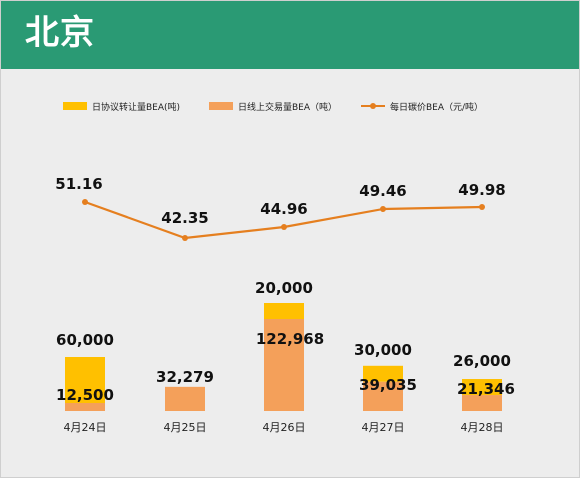  Describe the element at coordinates (284, 427) in the screenshot. I see `x-tick-label-3: 4月26日` at that location.